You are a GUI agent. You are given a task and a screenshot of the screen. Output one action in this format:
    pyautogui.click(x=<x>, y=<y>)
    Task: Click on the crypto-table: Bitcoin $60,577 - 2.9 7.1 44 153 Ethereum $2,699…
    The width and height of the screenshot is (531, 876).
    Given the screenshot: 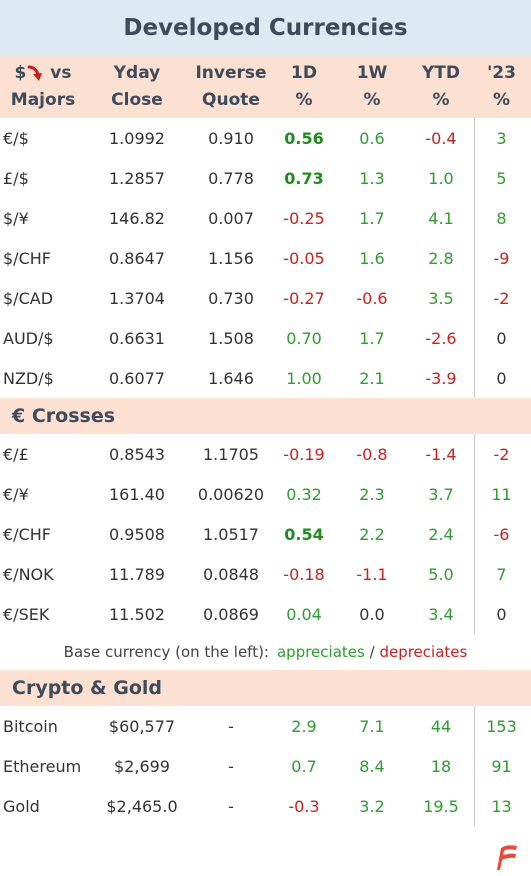 What is the action you would take?
    pyautogui.click(x=265, y=766)
    